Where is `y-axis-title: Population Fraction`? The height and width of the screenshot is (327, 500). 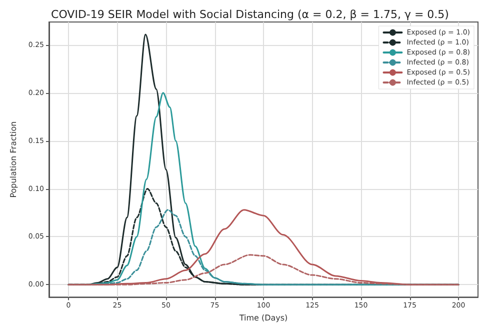 y-axis-title: Population Fraction is located at coordinates (13, 159).